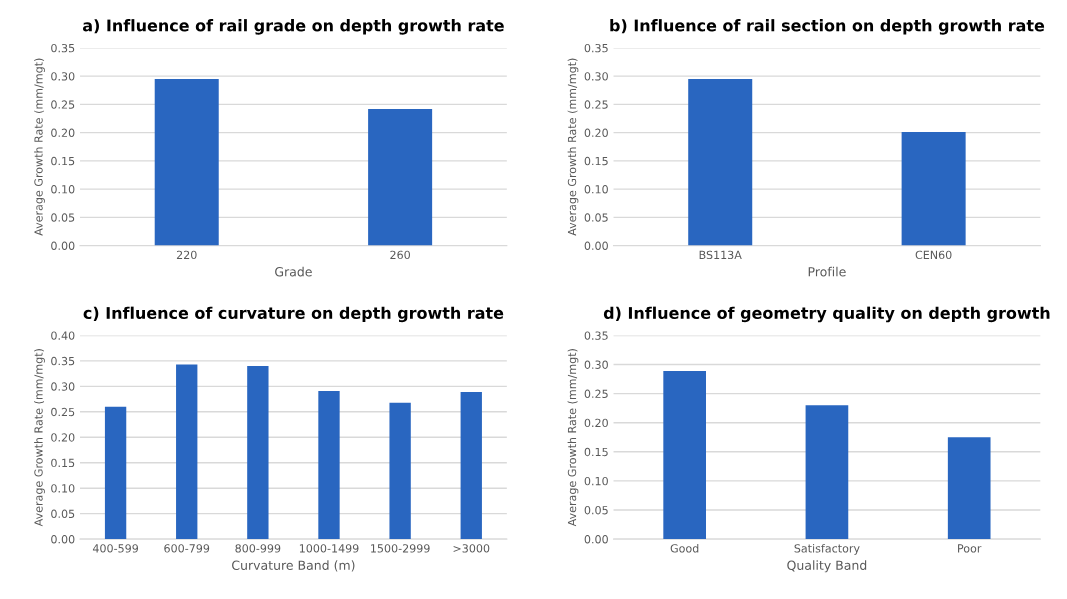 Image resolution: width=1067 pixels, height=599 pixels. What do you see at coordinates (115, 548) in the screenshot?
I see `x-tick-label: 400-599` at bounding box center [115, 548].